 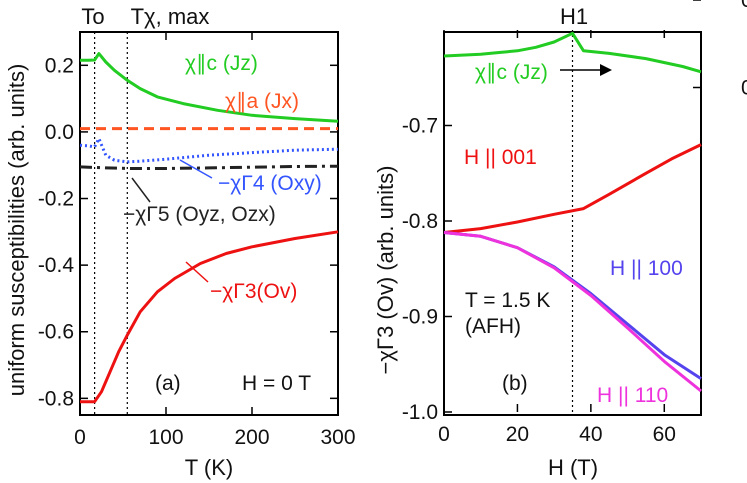 I want to click on panel-b-annotation-temp: T = 1.5 K, so click(x=507, y=300).